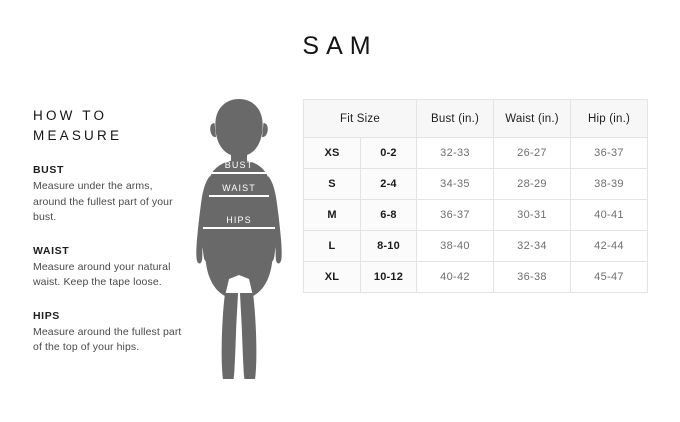 Image resolution: width=680 pixels, height=422 pixels. Describe the element at coordinates (532, 215) in the screenshot. I see `cell-waist: 30-31` at that location.